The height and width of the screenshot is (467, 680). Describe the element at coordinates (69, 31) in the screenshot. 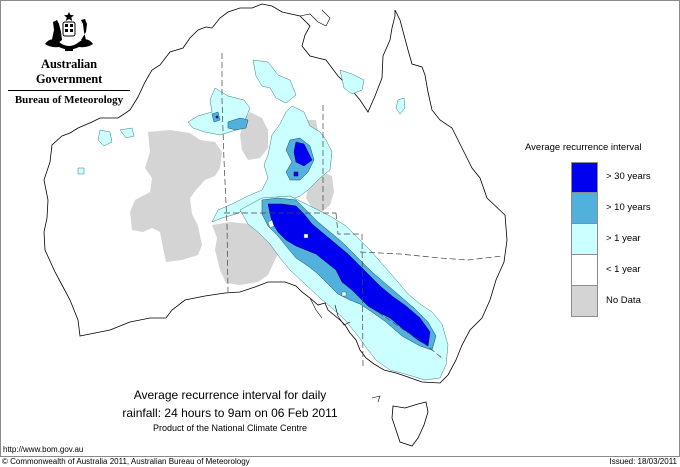

I see `coat-of-arms-icon` at that location.